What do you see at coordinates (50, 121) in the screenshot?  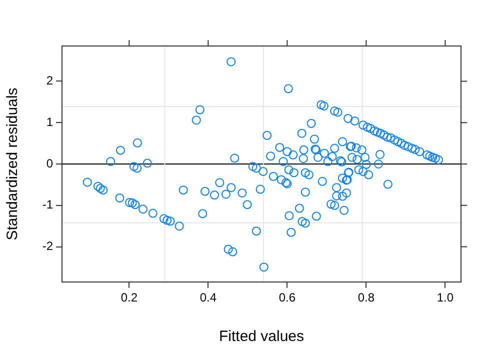 I see `y-tick-label: 1` at bounding box center [50, 121].